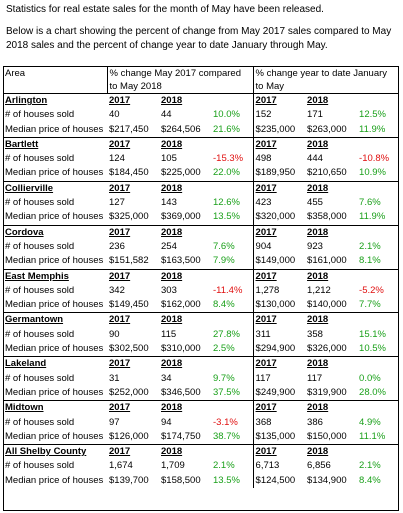 This screenshot has height=513, width=403. Describe the element at coordinates (181, 129) in the screenshot. I see `cell: $264,506` at that location.